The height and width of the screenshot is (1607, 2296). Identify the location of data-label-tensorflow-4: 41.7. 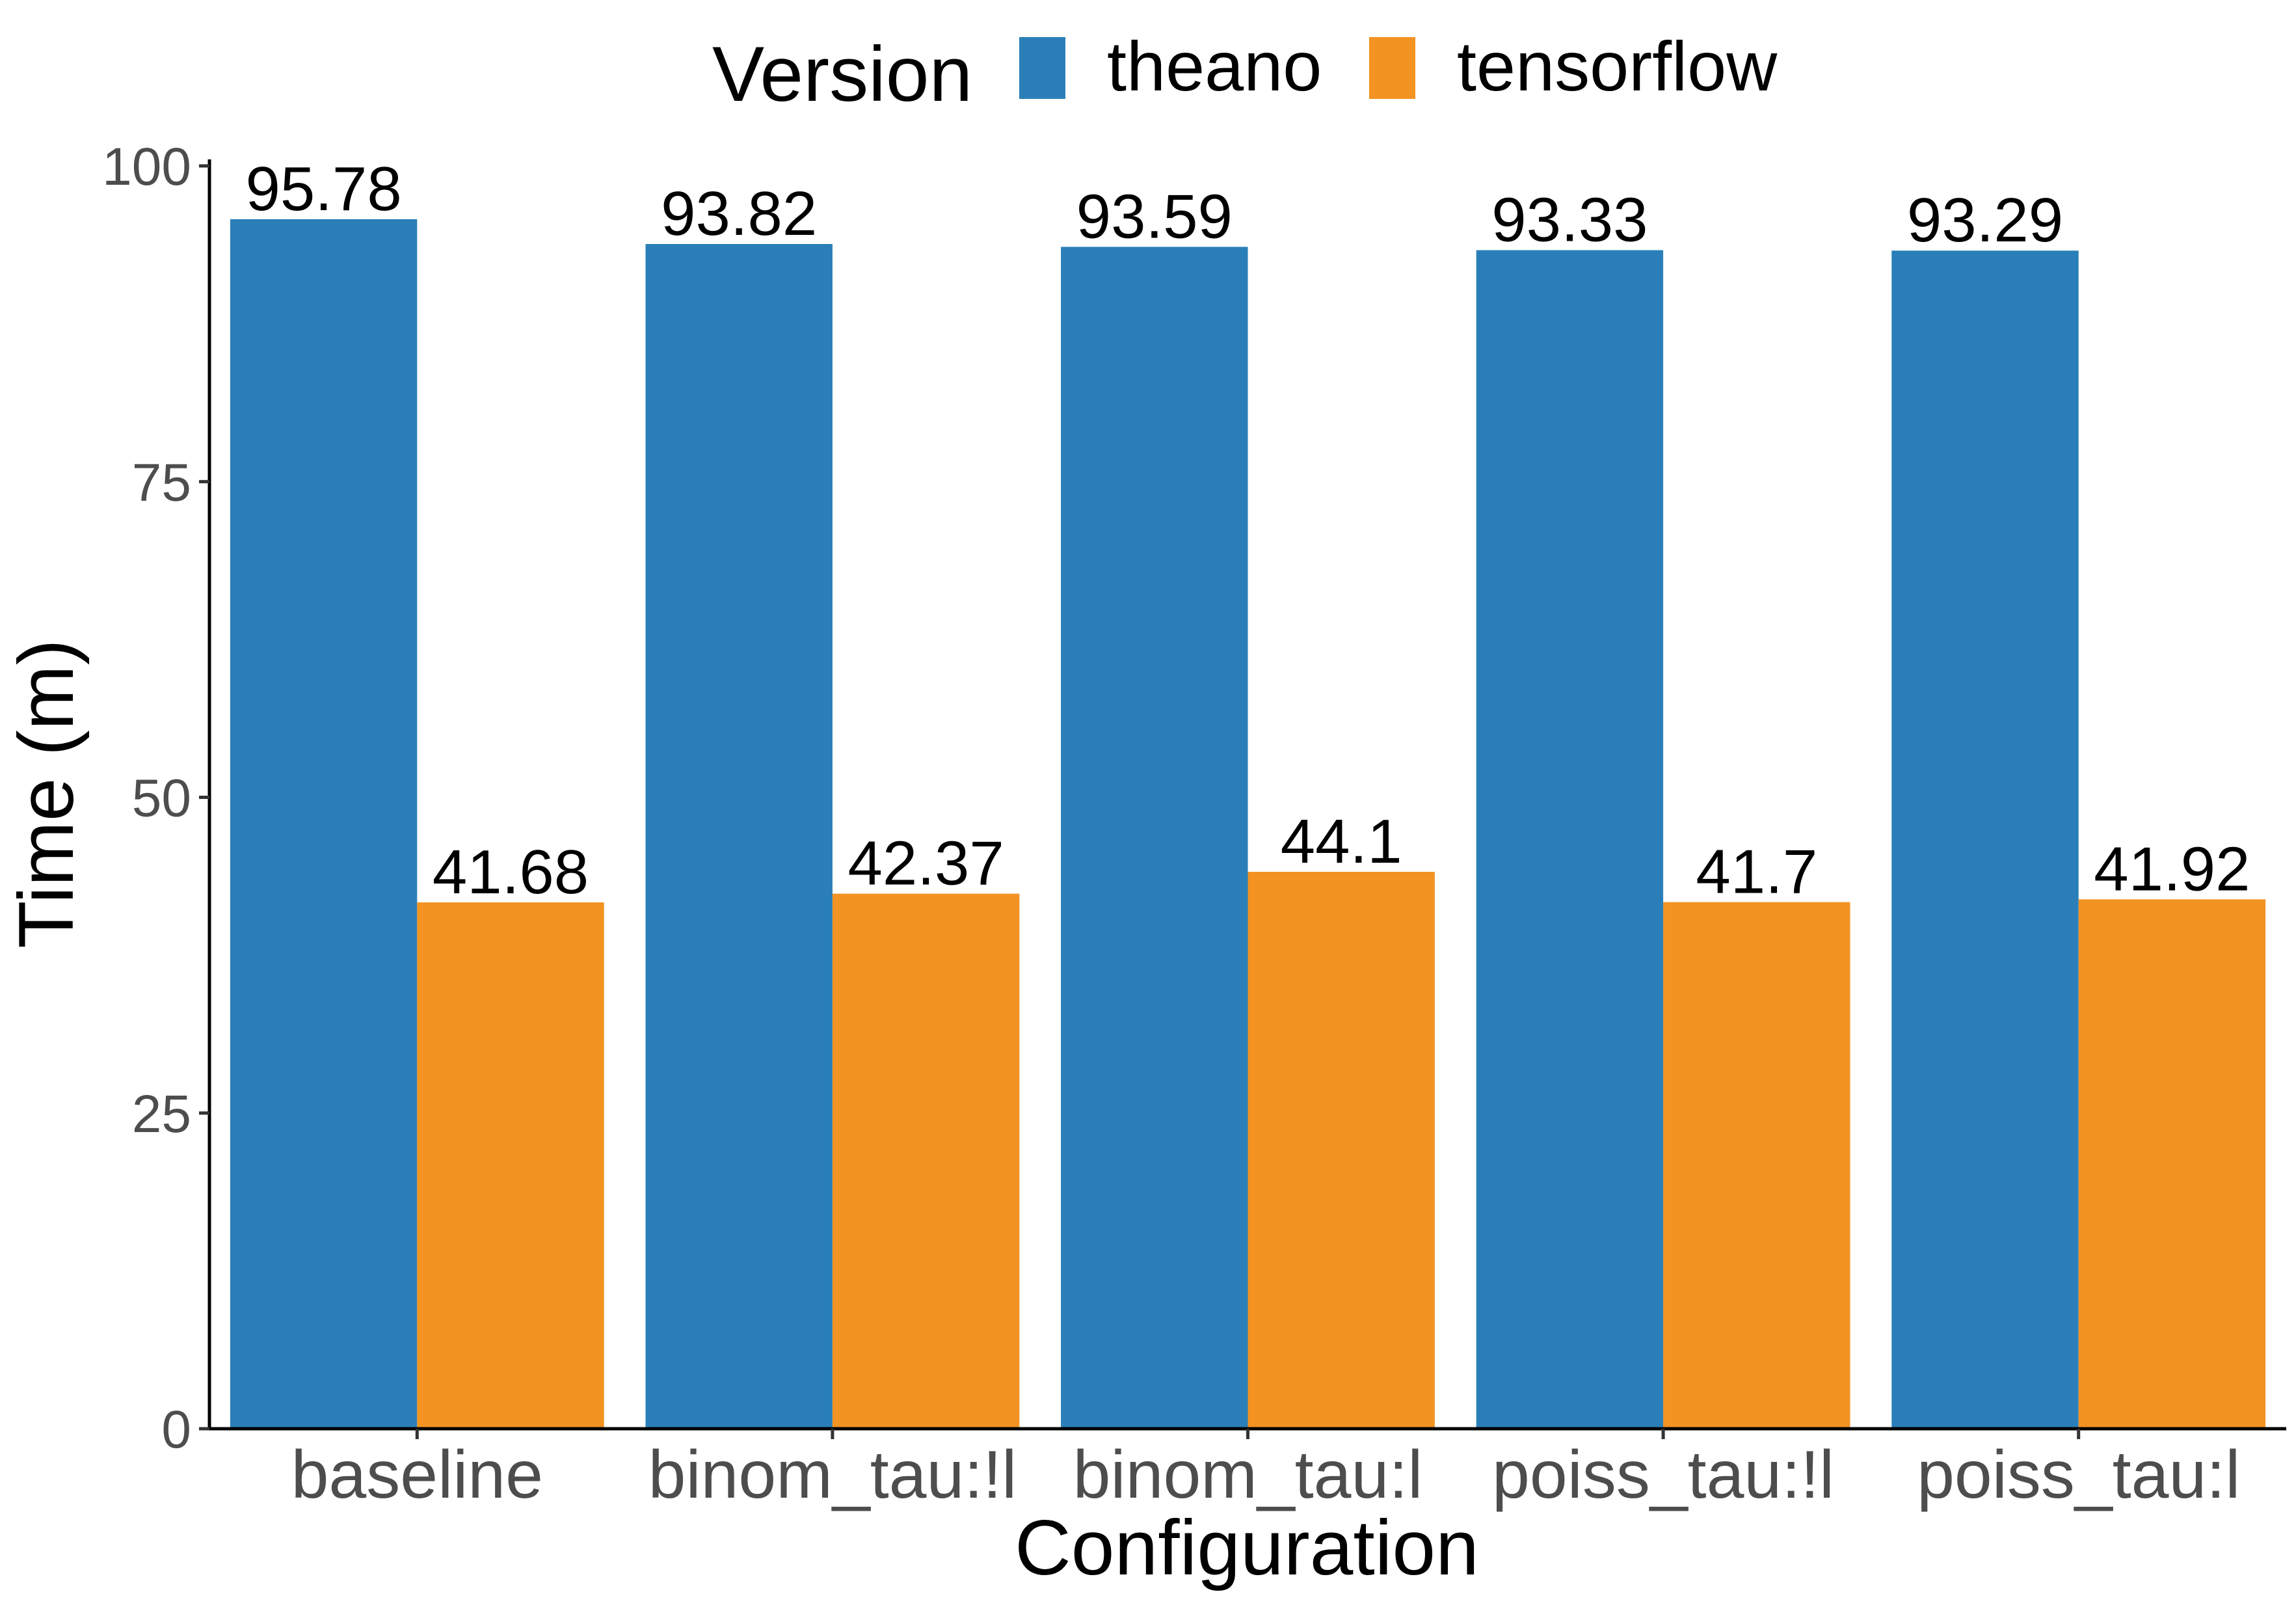
(1757, 872).